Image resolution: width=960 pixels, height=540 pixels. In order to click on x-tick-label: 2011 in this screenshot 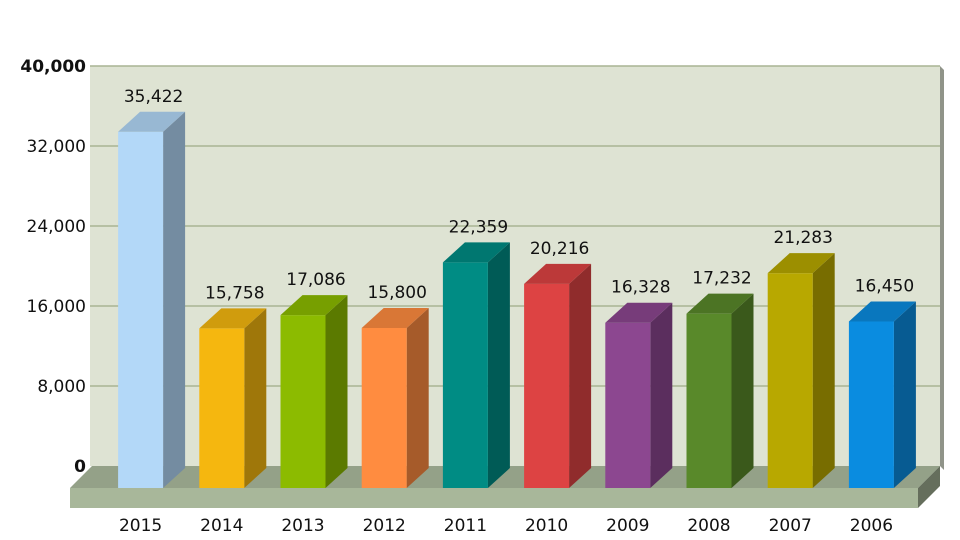, I will do `click(465, 526)`.